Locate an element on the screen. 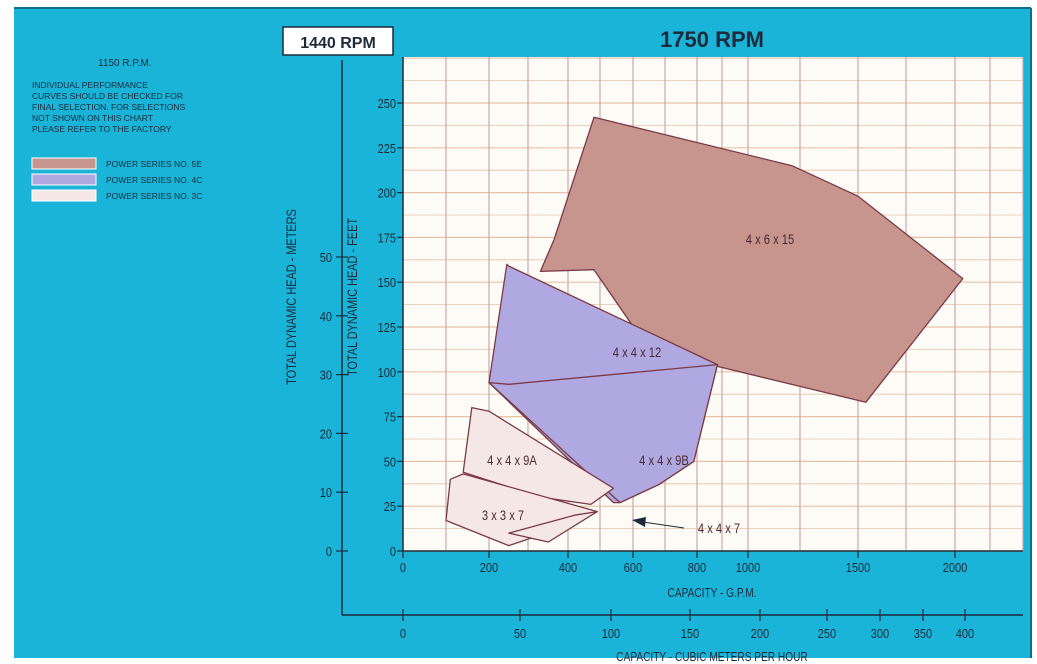 The width and height of the screenshot is (1037, 664). y2-tick-label: 30 is located at coordinates (326, 375).